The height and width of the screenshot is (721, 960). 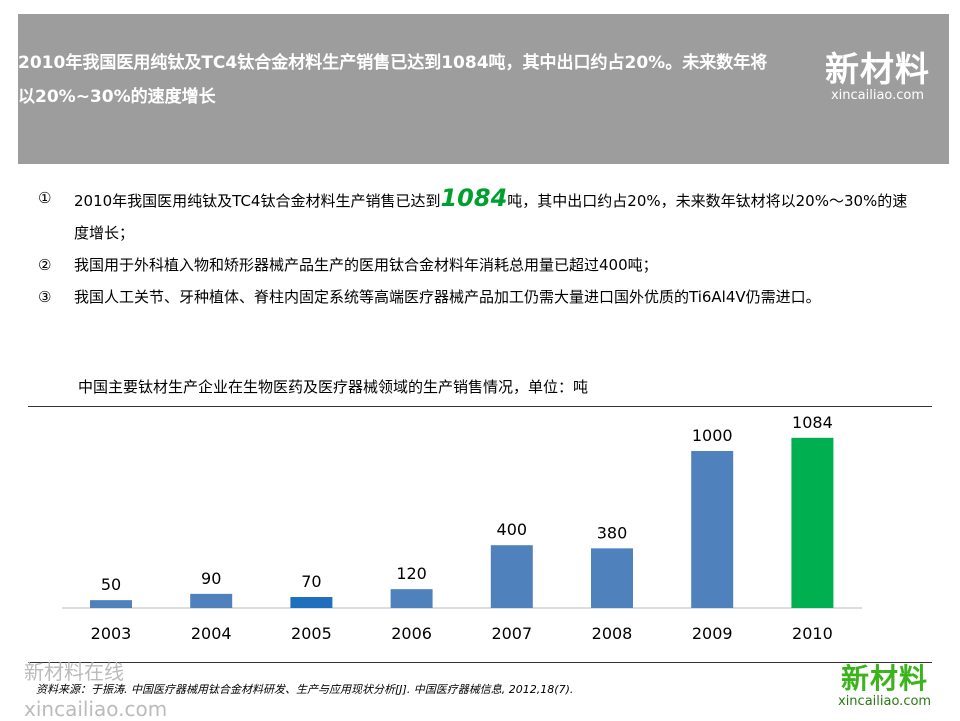 What do you see at coordinates (311, 581) in the screenshot?
I see `data-label: 70` at bounding box center [311, 581].